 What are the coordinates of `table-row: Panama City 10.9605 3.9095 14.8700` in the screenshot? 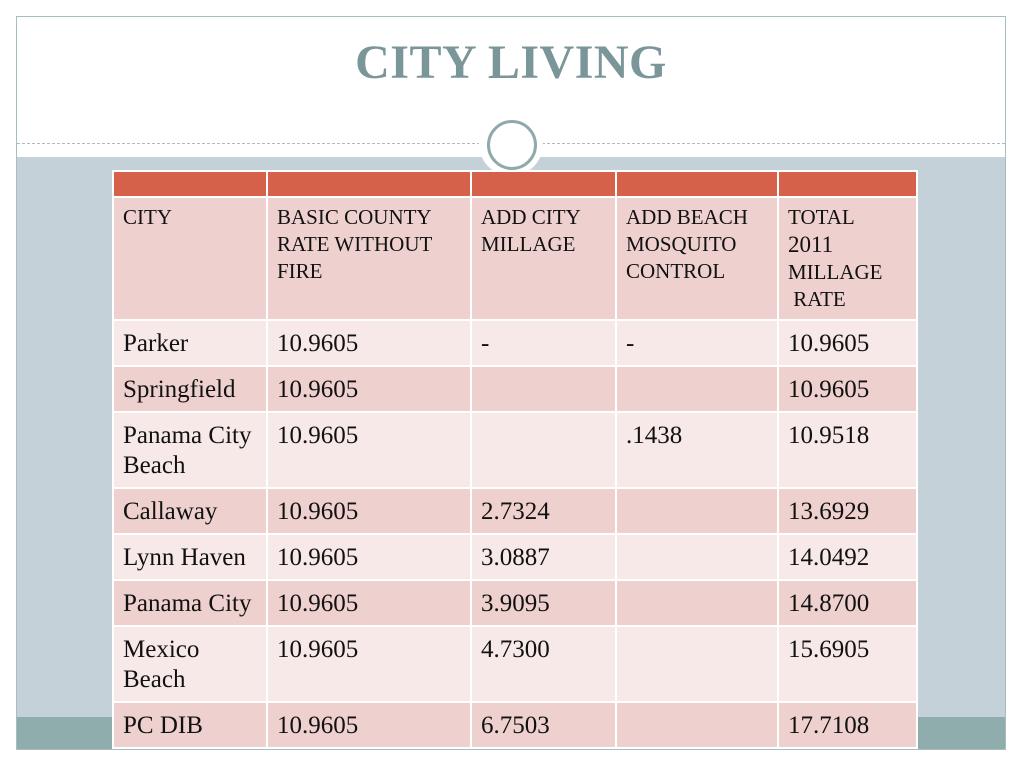 It's located at (515, 603).